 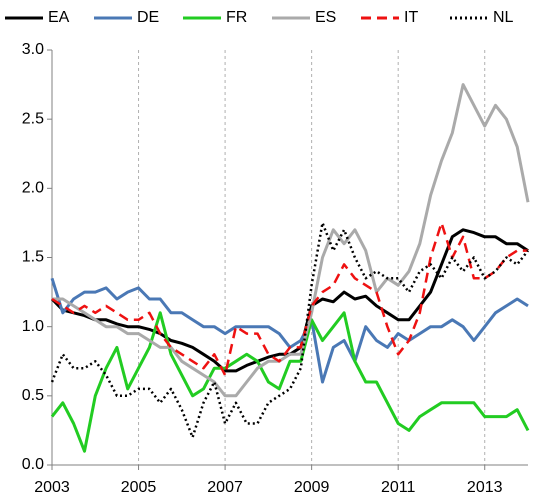 I want to click on legend-label: DE, so click(x=148, y=17).